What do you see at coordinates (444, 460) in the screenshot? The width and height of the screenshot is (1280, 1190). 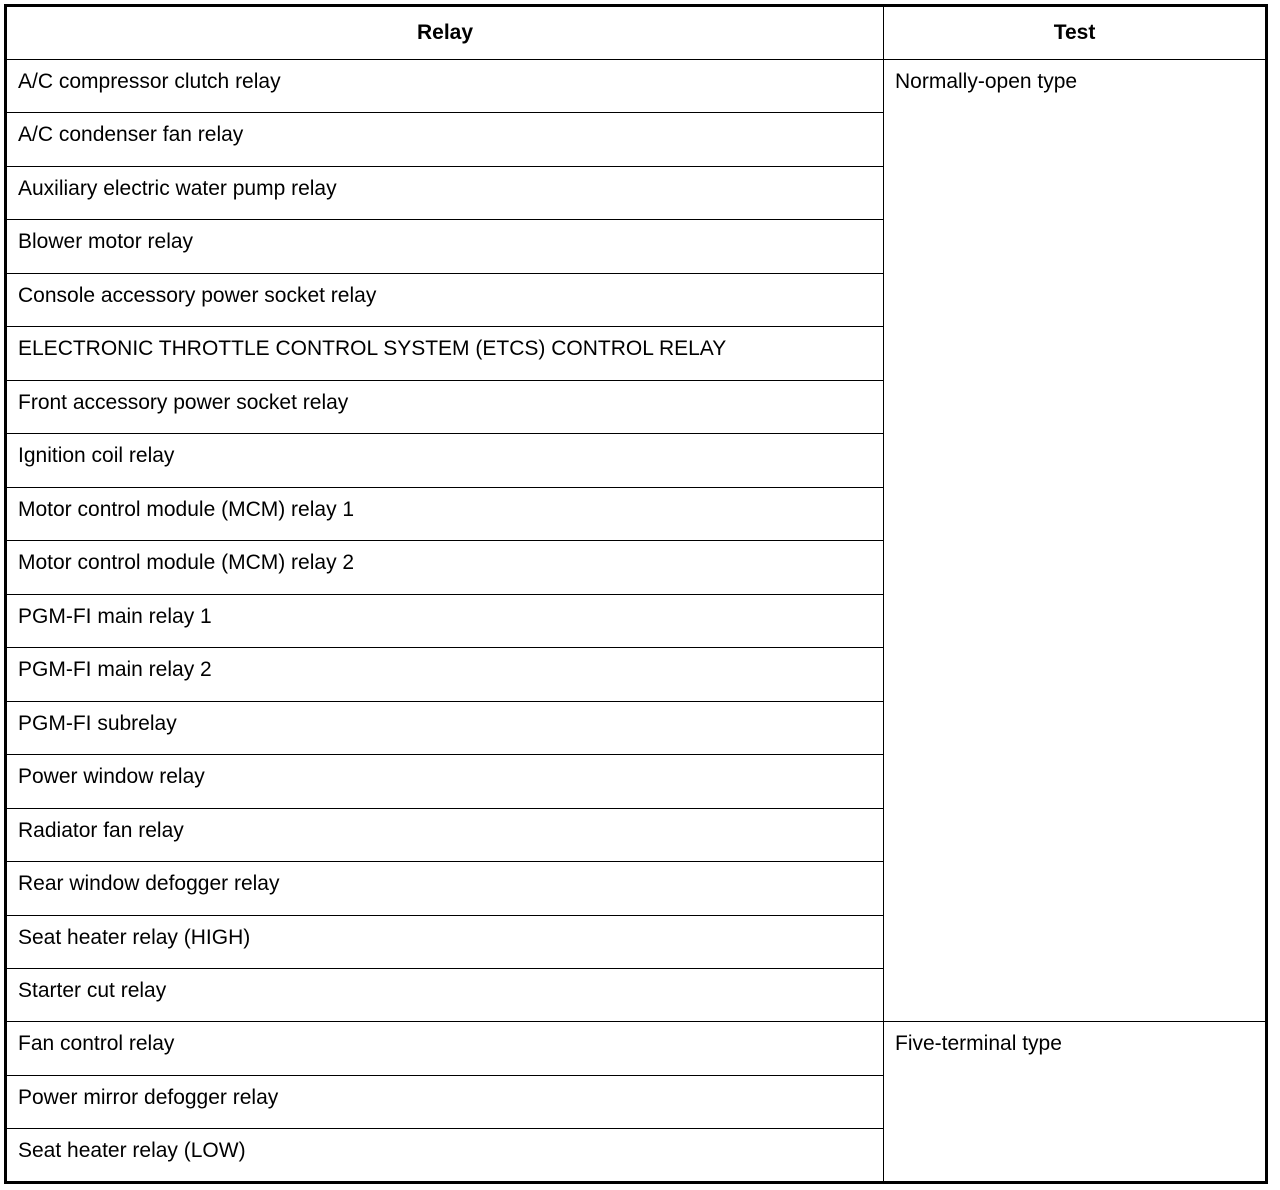 I see `relay-cell: Ignition coil relay` at bounding box center [444, 460].